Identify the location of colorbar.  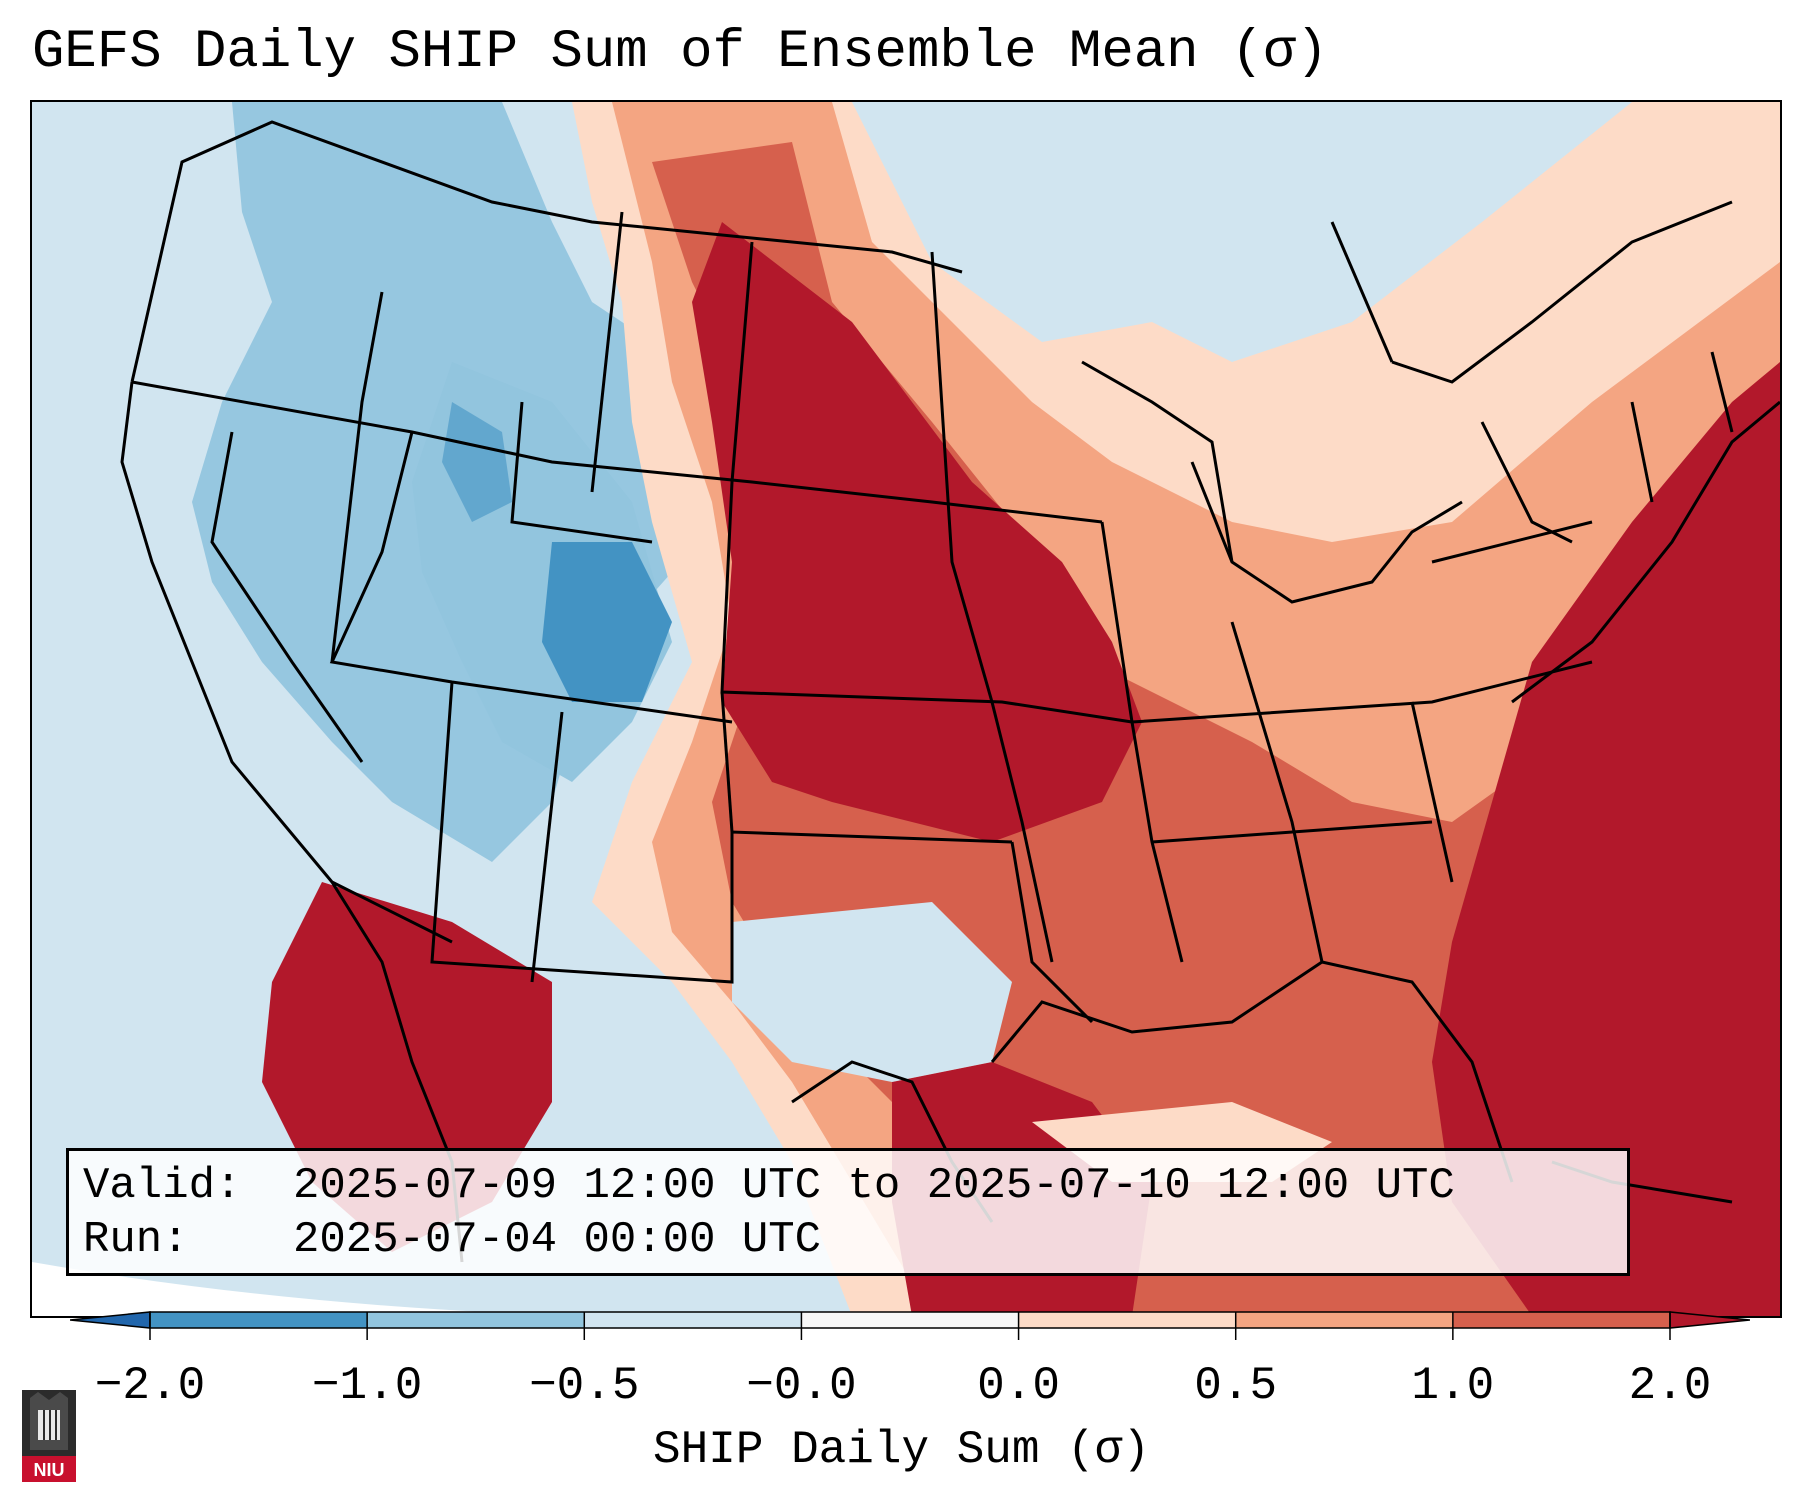
(910, 1325).